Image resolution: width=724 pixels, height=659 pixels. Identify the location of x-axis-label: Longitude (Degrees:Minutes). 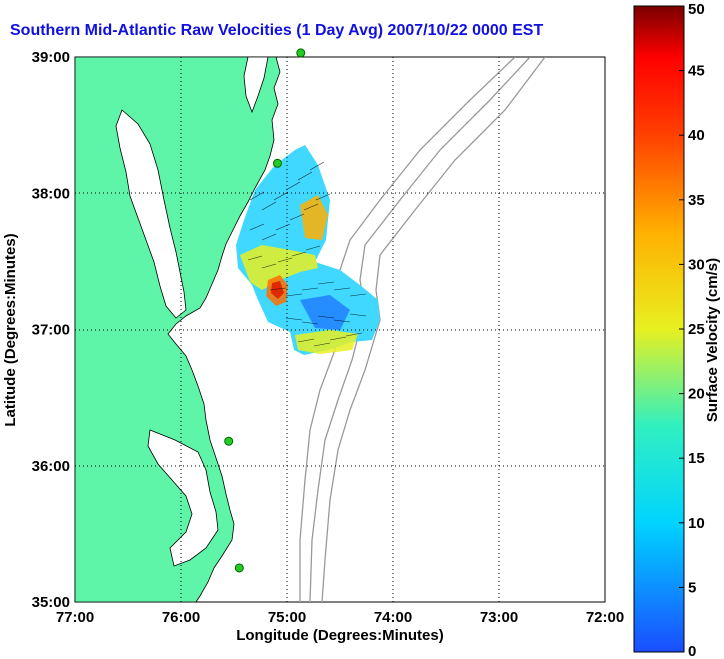
(340, 635).